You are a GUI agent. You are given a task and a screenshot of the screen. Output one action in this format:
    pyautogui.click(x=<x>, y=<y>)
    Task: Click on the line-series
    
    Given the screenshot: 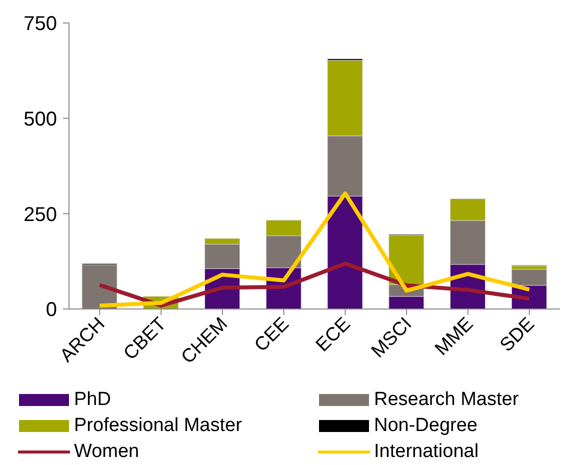 What is the action you would take?
    pyautogui.click(x=315, y=285)
    